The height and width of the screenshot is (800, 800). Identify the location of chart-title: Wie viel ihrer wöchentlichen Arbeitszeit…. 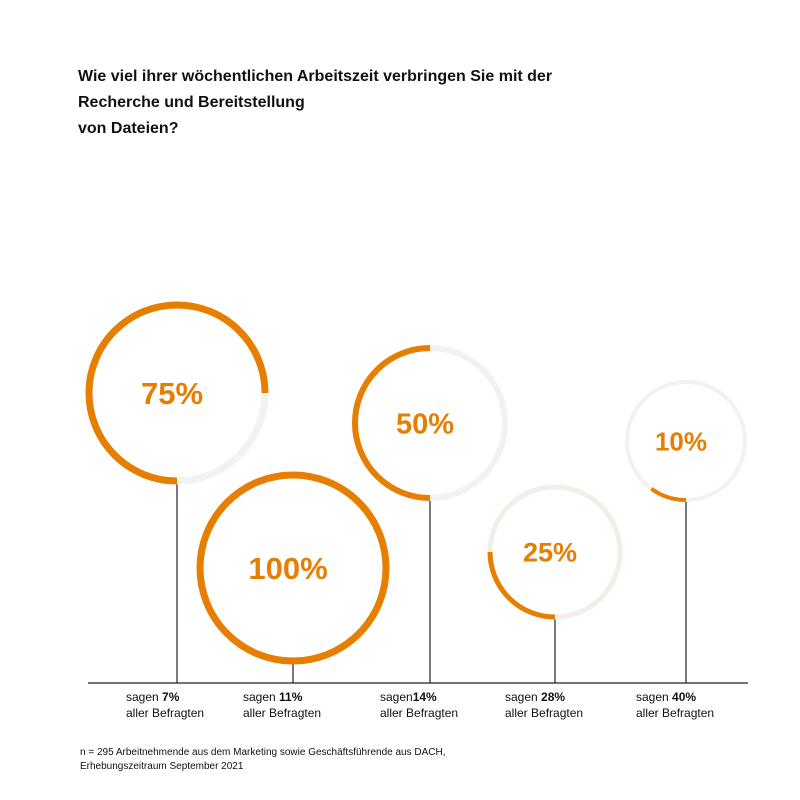
(378, 103).